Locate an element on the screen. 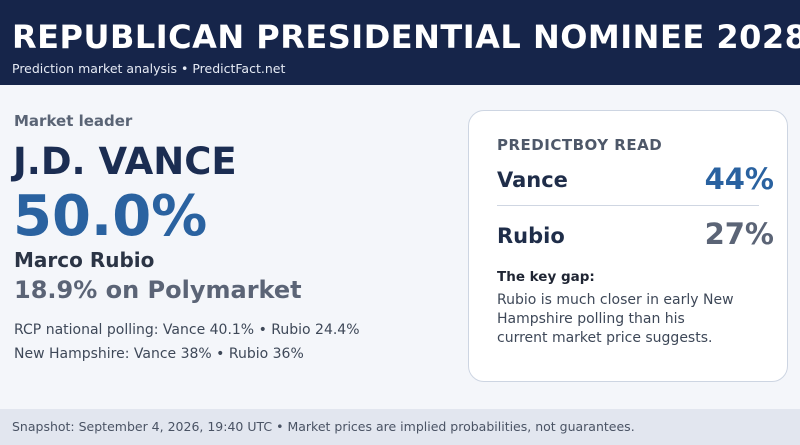  gap-line: current market price suggests. is located at coordinates (605, 338).